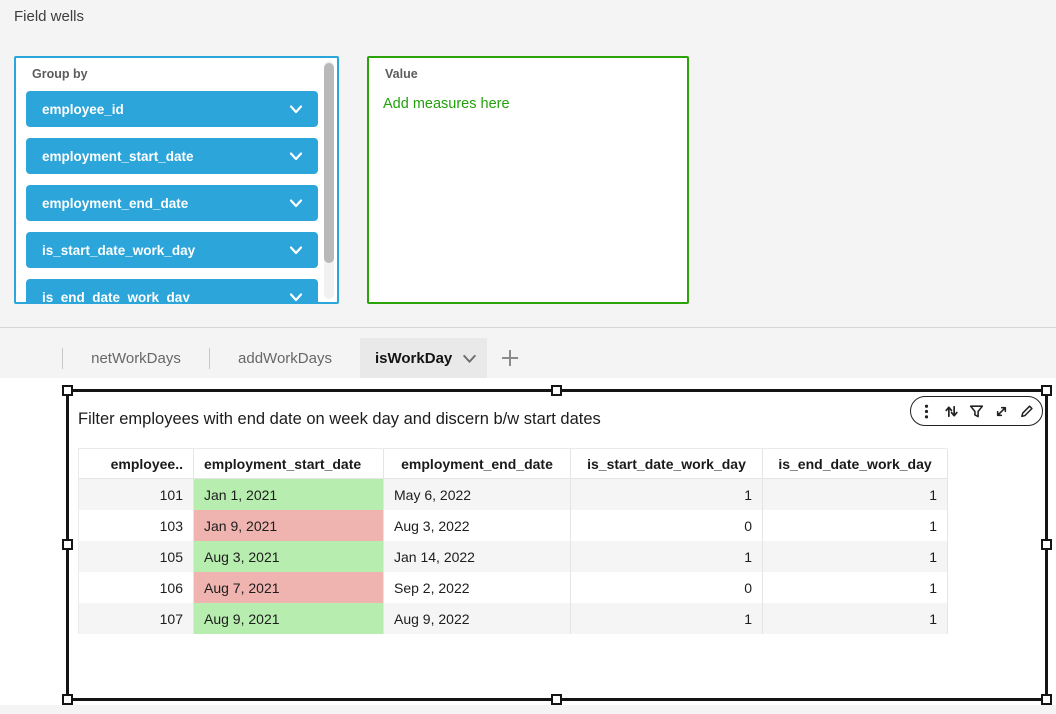 The width and height of the screenshot is (1056, 714). What do you see at coordinates (116, 296) in the screenshot?
I see `field-pill-label: is_end_date_work_day` at bounding box center [116, 296].